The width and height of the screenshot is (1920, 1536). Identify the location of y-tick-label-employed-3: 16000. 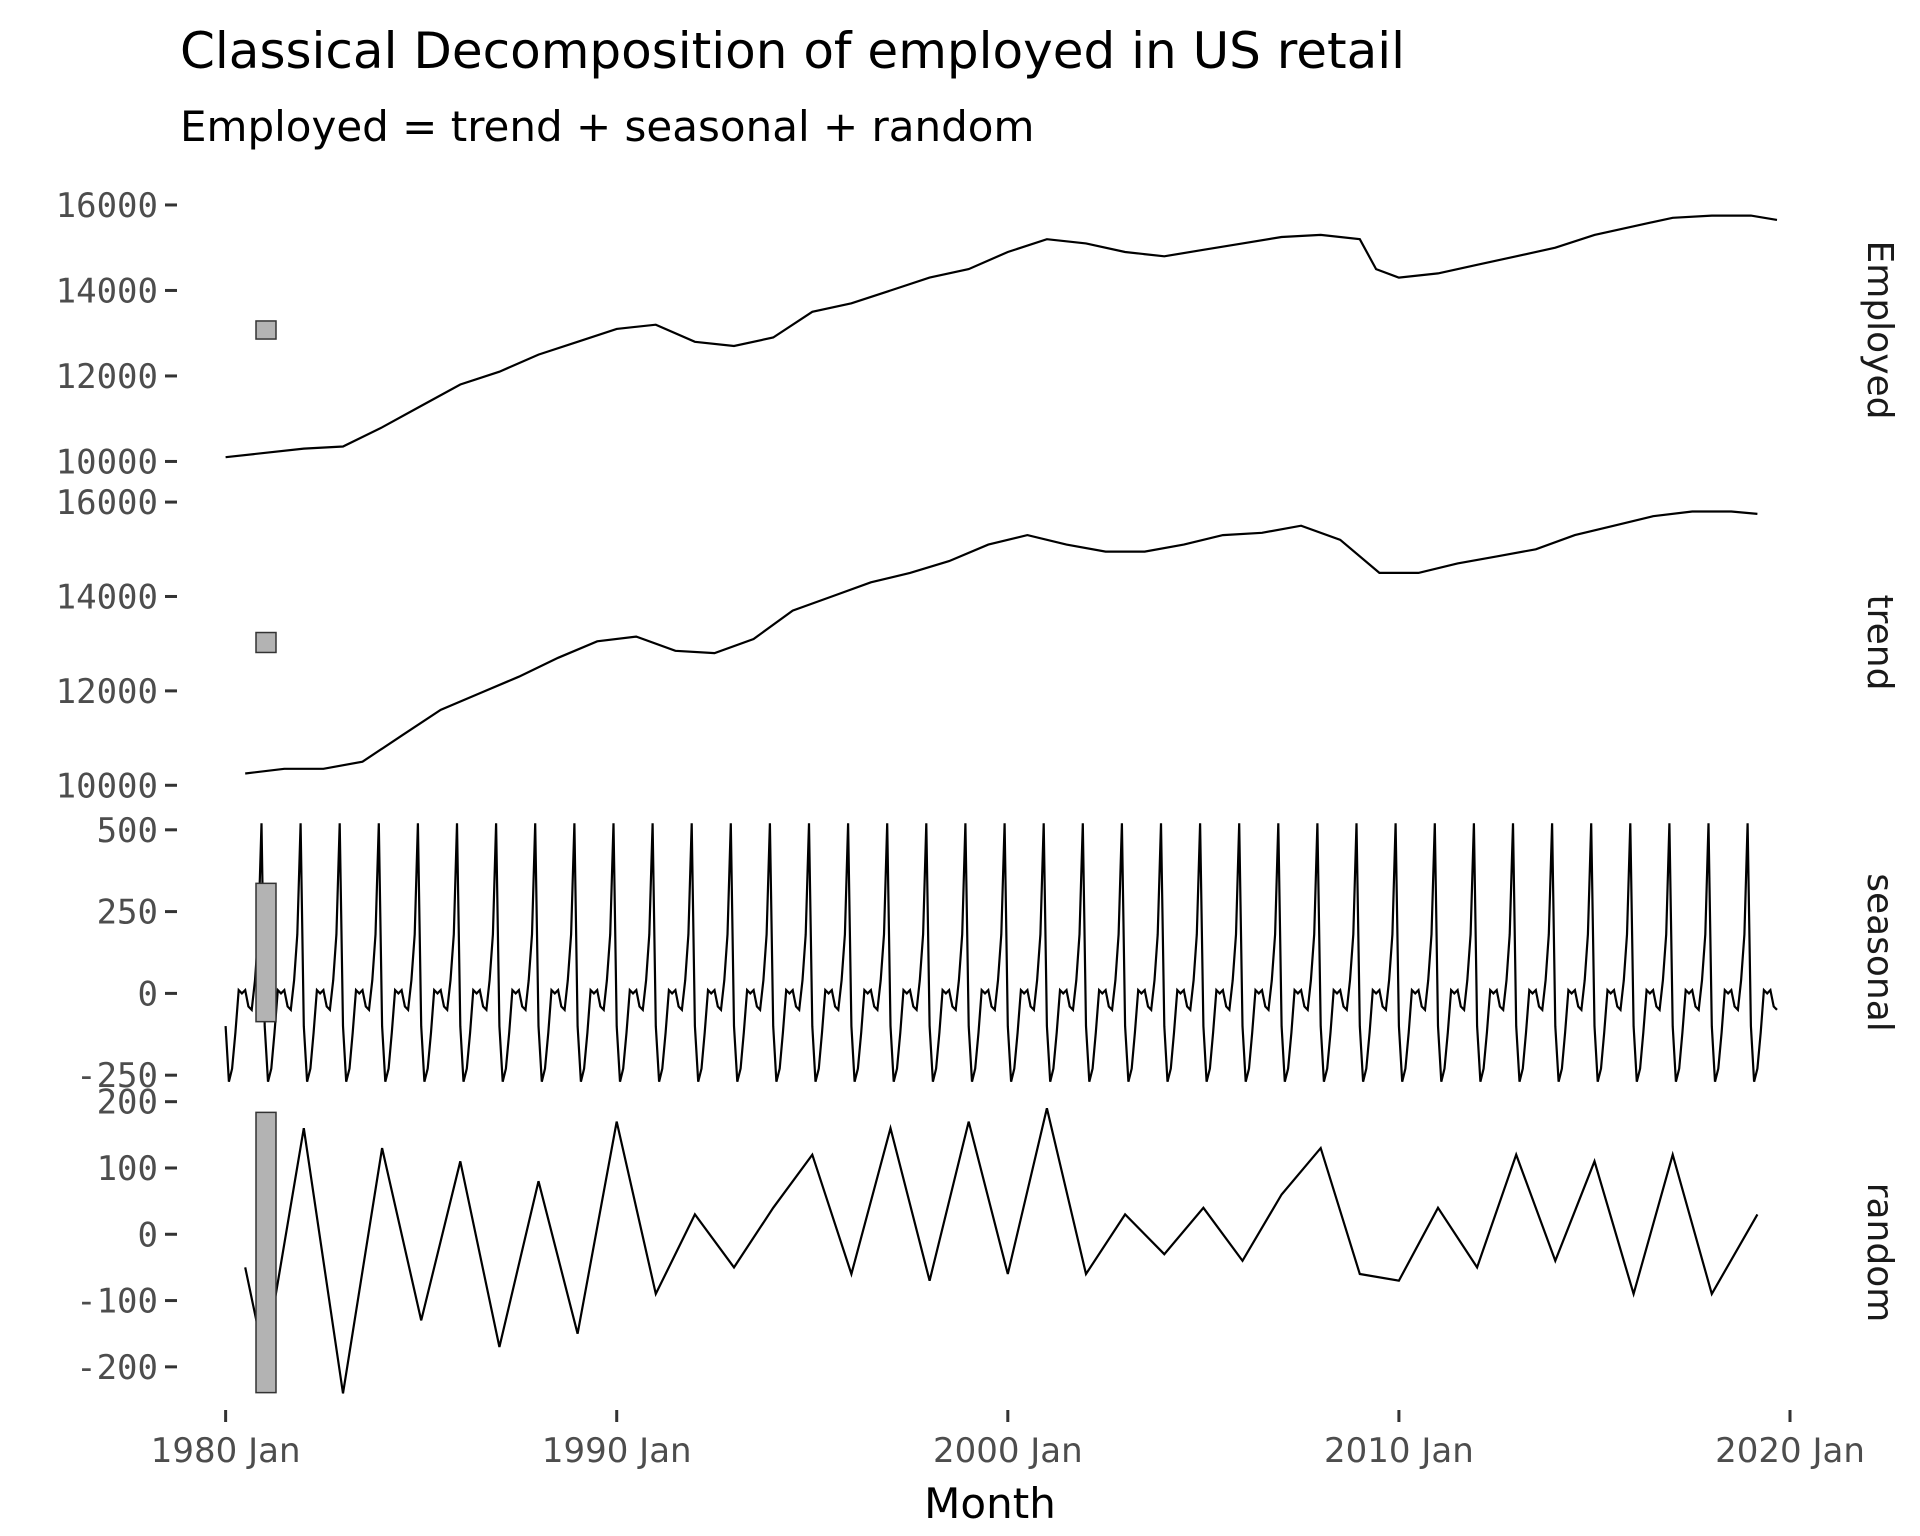
(107, 206).